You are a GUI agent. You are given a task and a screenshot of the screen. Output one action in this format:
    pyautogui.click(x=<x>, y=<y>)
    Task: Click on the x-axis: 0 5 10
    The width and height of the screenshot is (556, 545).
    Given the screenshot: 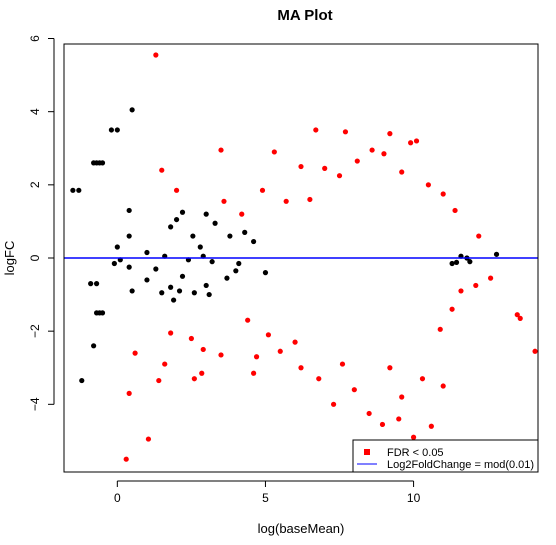 What is the action you would take?
    pyautogui.click(x=267, y=492)
    